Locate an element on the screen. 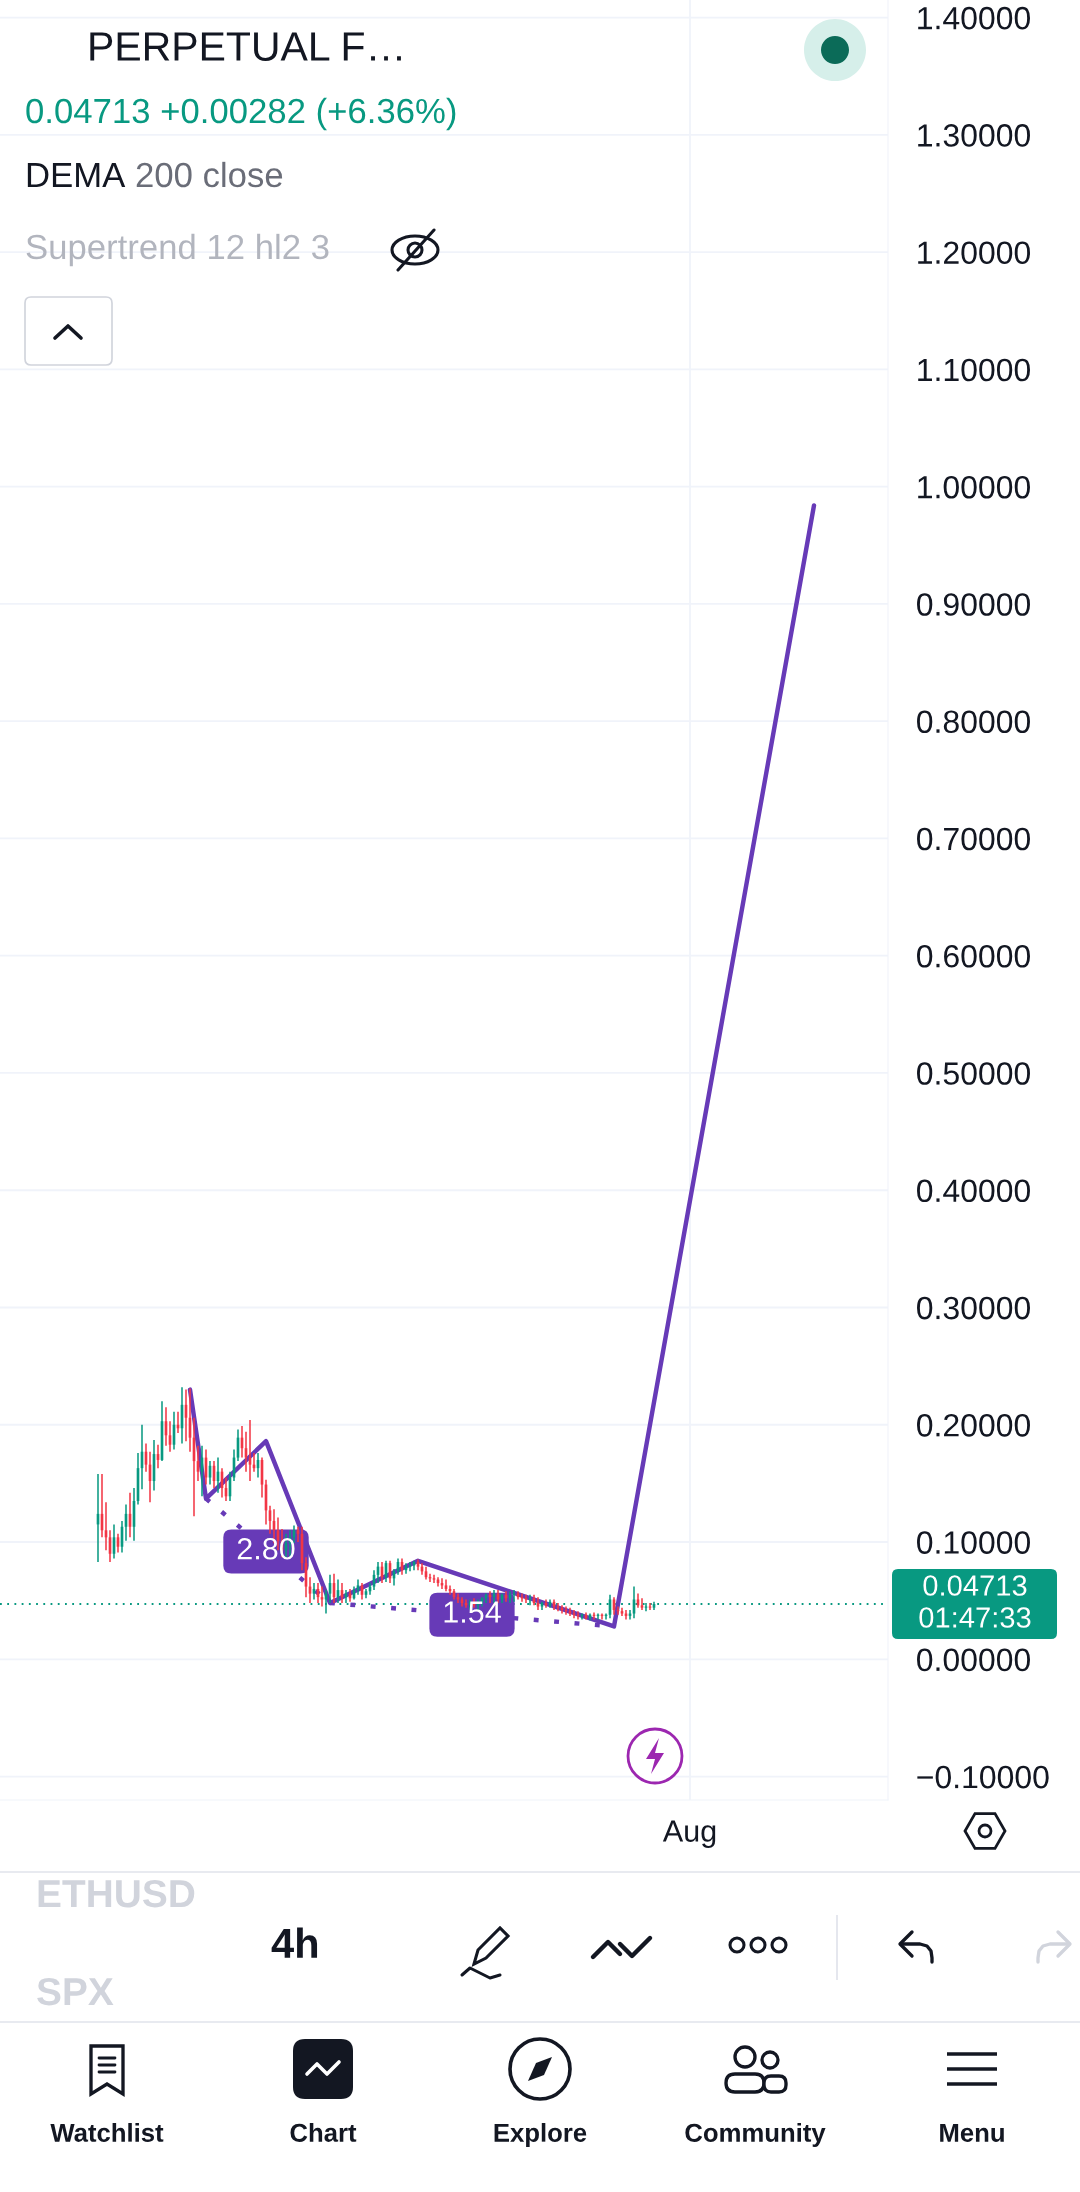  x-tick-label: Aug is located at coordinates (689, 1834).